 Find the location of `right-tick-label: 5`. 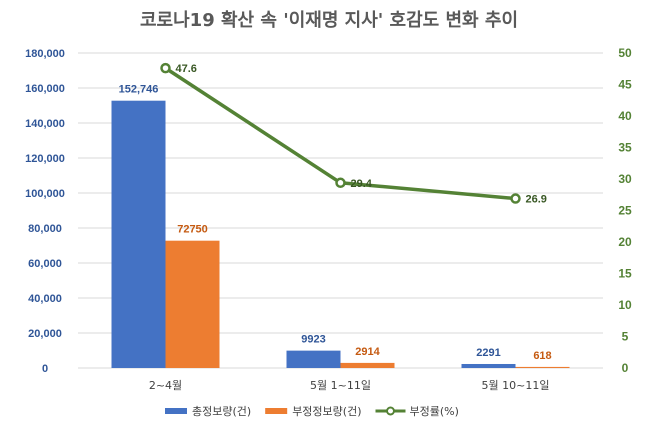

right-tick-label: 5 is located at coordinates (625, 337).